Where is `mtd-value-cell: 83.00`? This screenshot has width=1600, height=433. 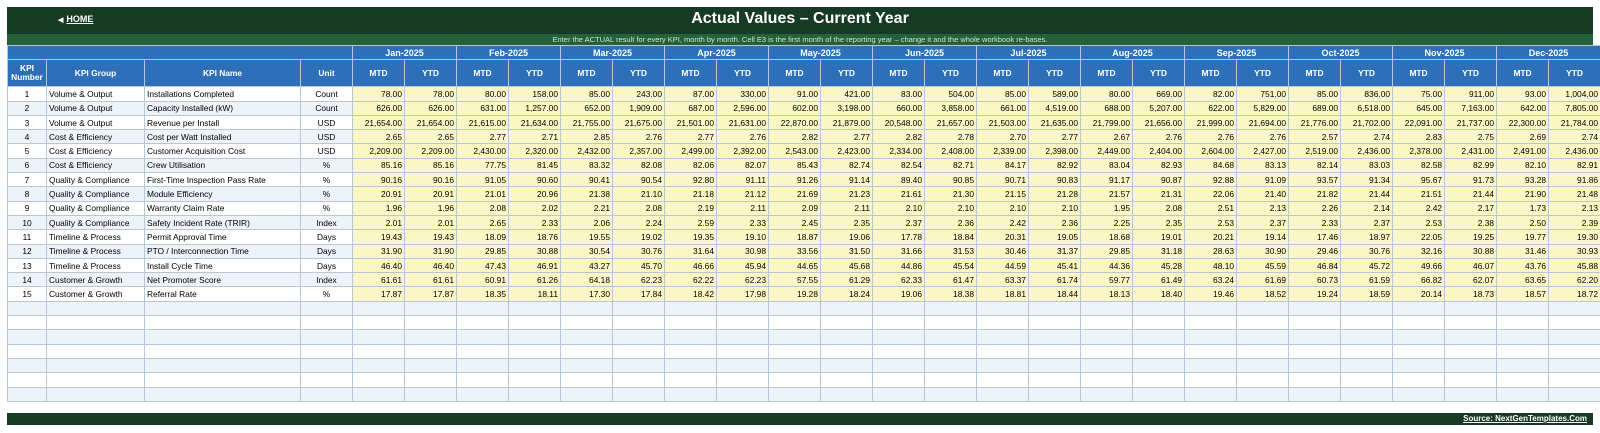
mtd-value-cell: 83.00 is located at coordinates (898, 94).